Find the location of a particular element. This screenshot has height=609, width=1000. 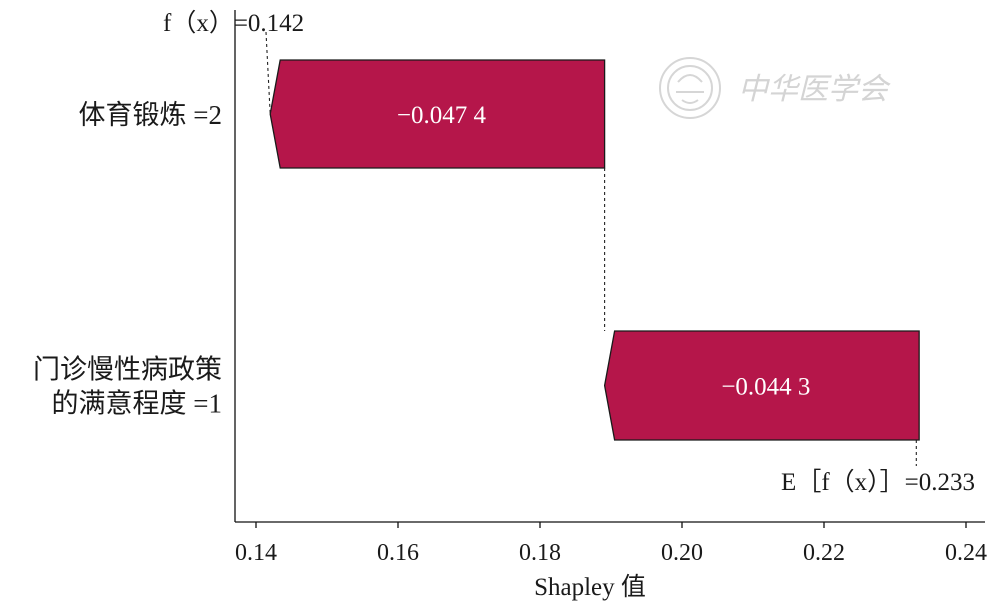

watermark-text: 中华医学会 is located at coordinates (814, 89).